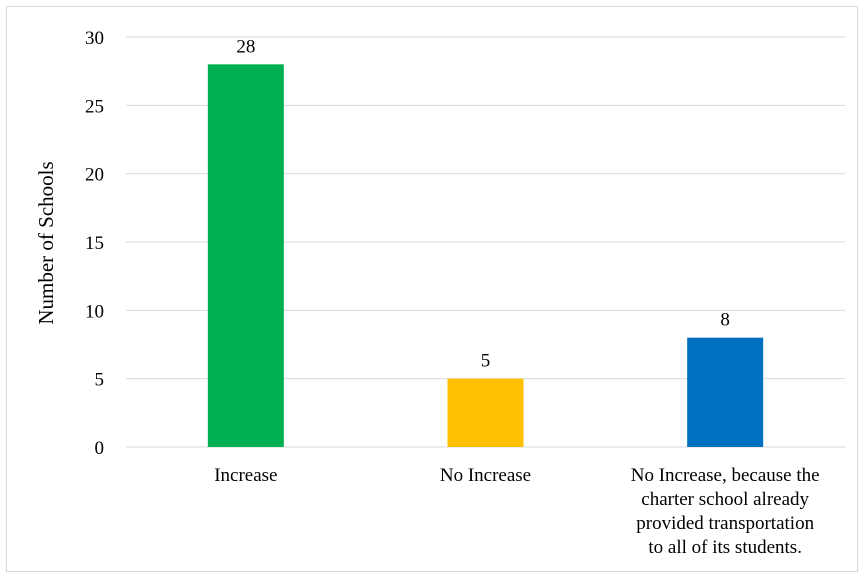  What do you see at coordinates (94, 311) in the screenshot?
I see `y-tick-label: 10` at bounding box center [94, 311].